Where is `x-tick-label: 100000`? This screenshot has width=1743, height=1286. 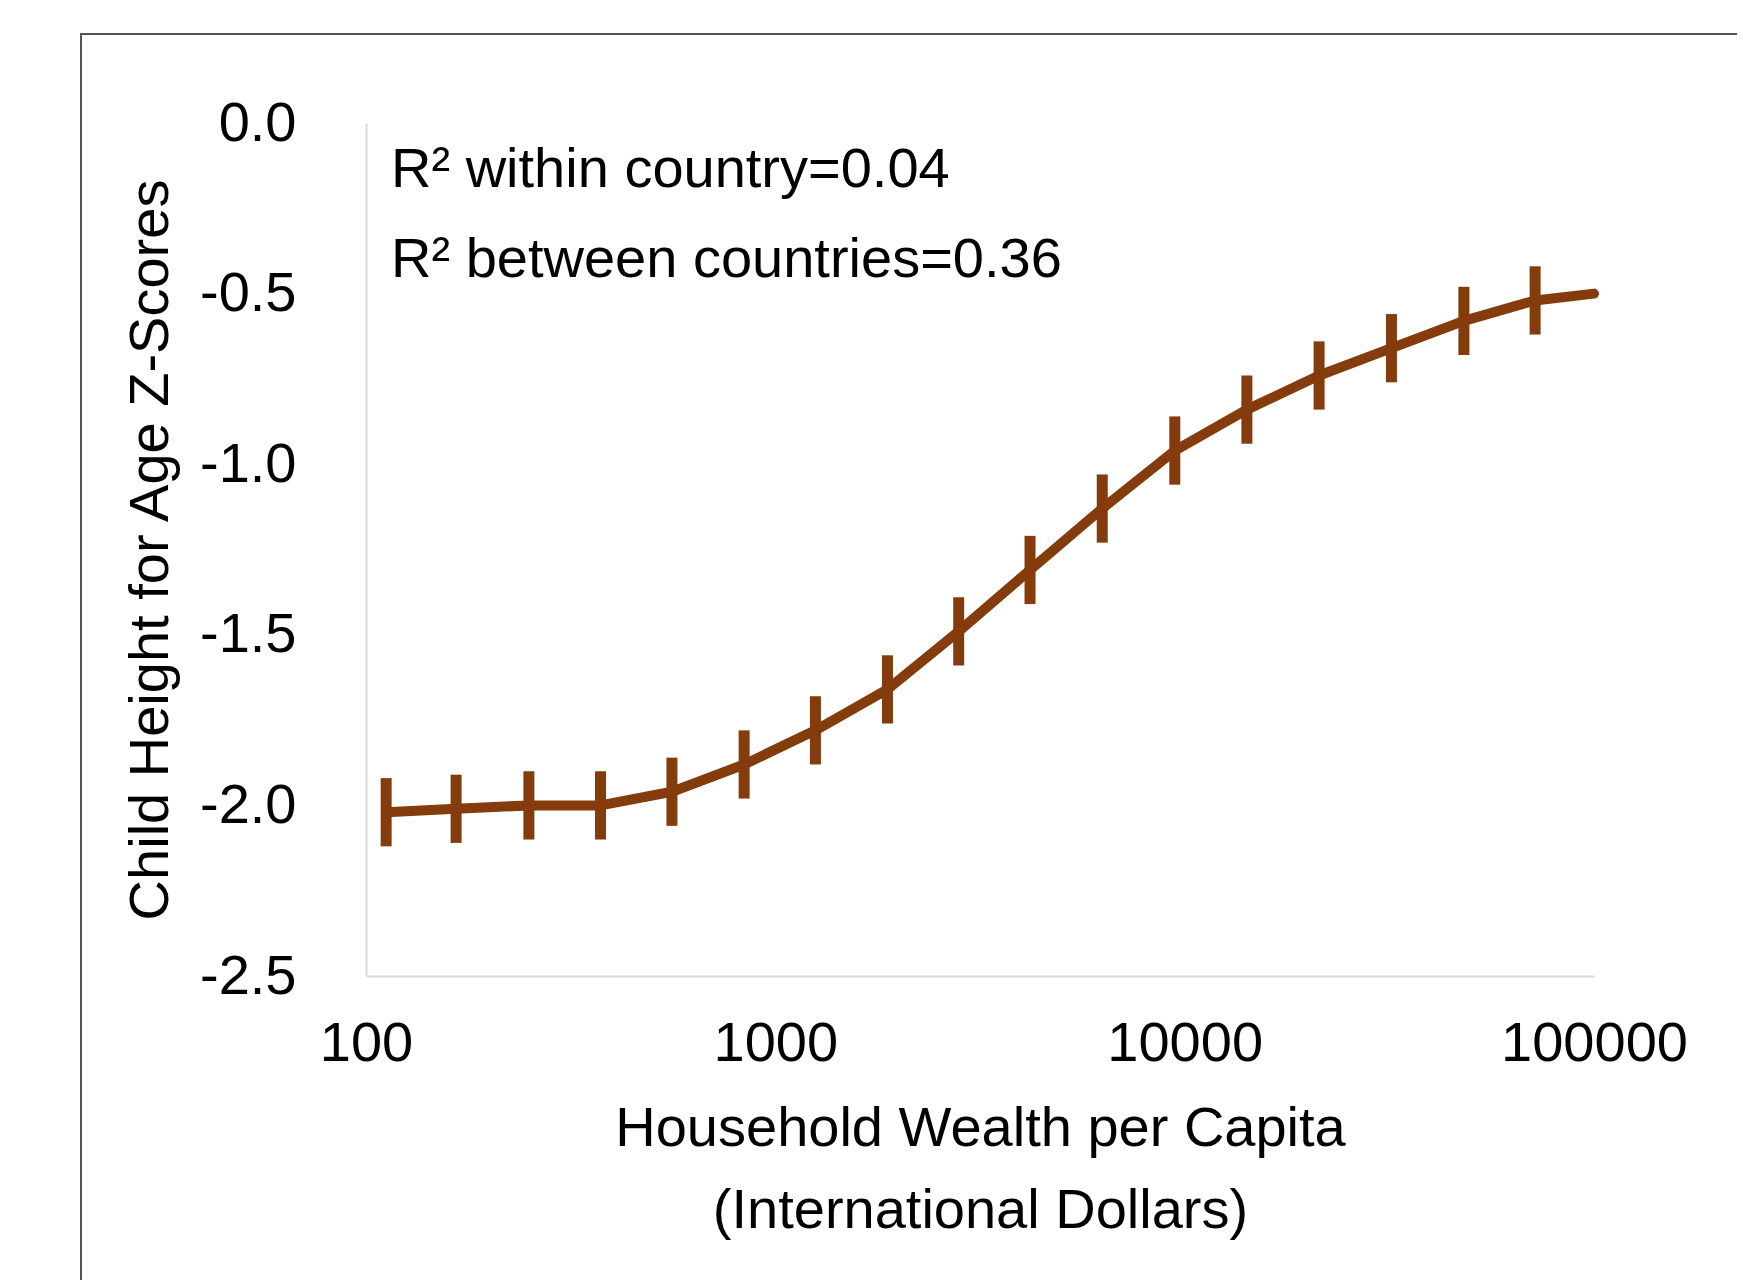 x-tick-label: 100000 is located at coordinates (1594, 1041).